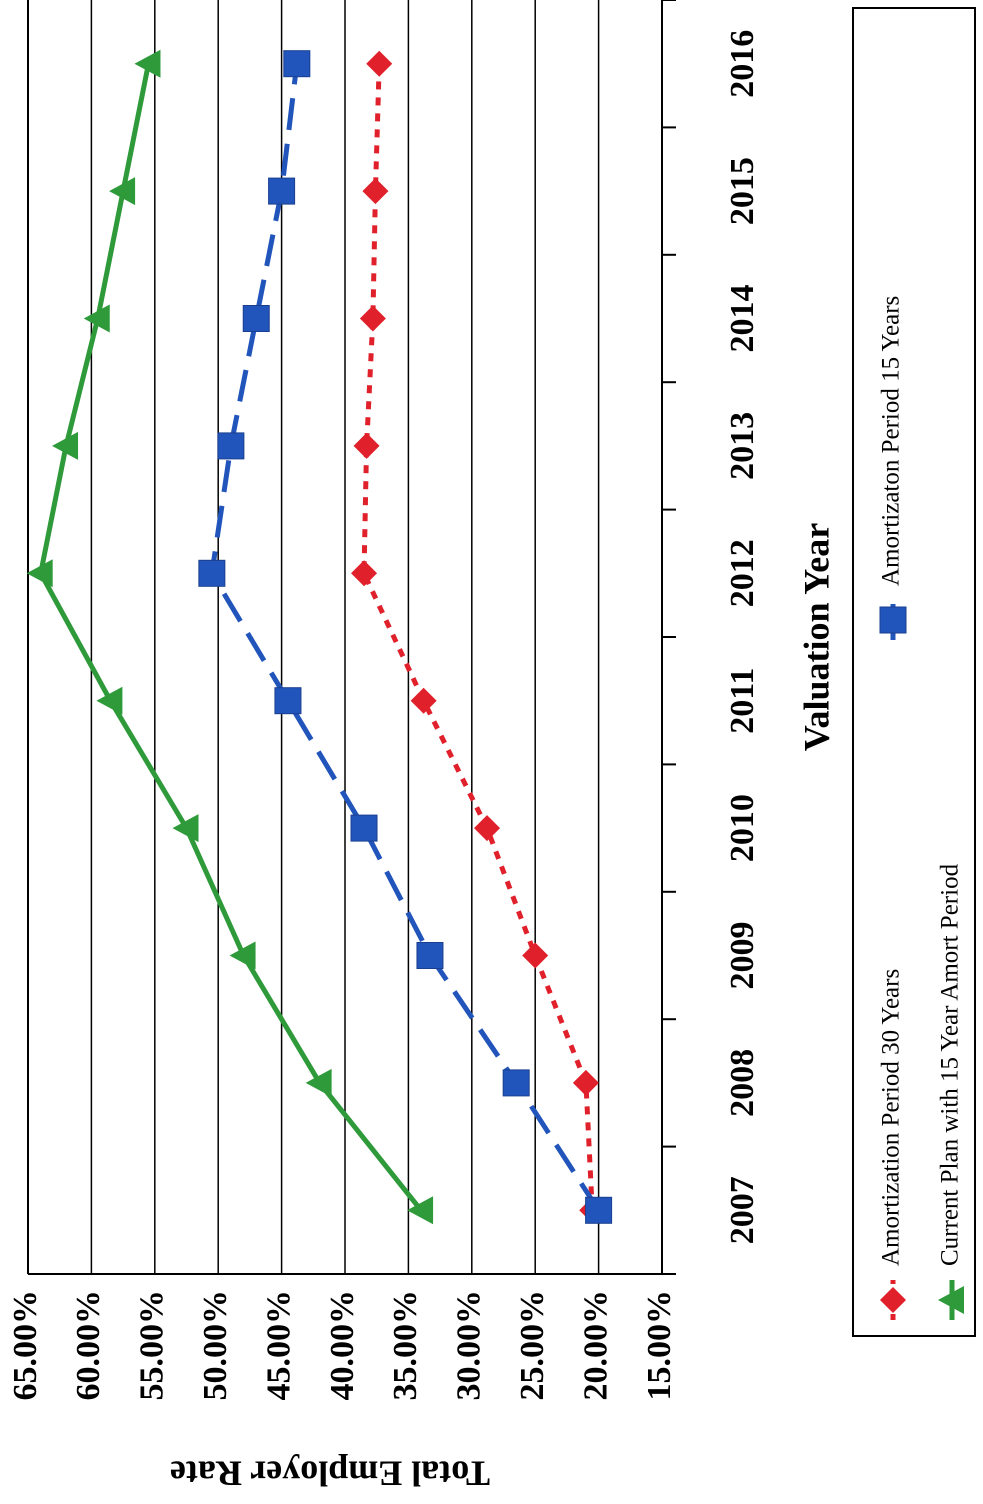 This screenshot has width=983, height=1504. What do you see at coordinates (742, 573) in the screenshot?
I see `x-tick-label: 2012` at bounding box center [742, 573].